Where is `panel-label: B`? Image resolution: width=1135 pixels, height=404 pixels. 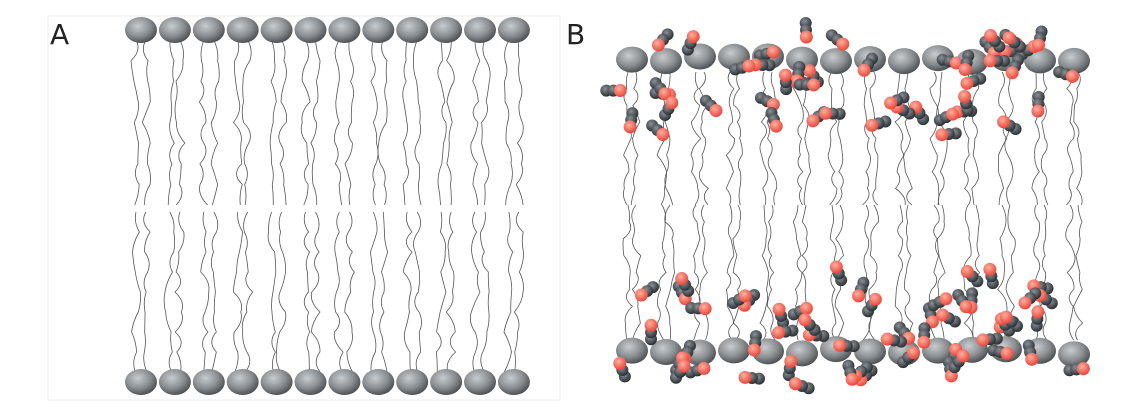 panel-label: B is located at coordinates (575, 34).